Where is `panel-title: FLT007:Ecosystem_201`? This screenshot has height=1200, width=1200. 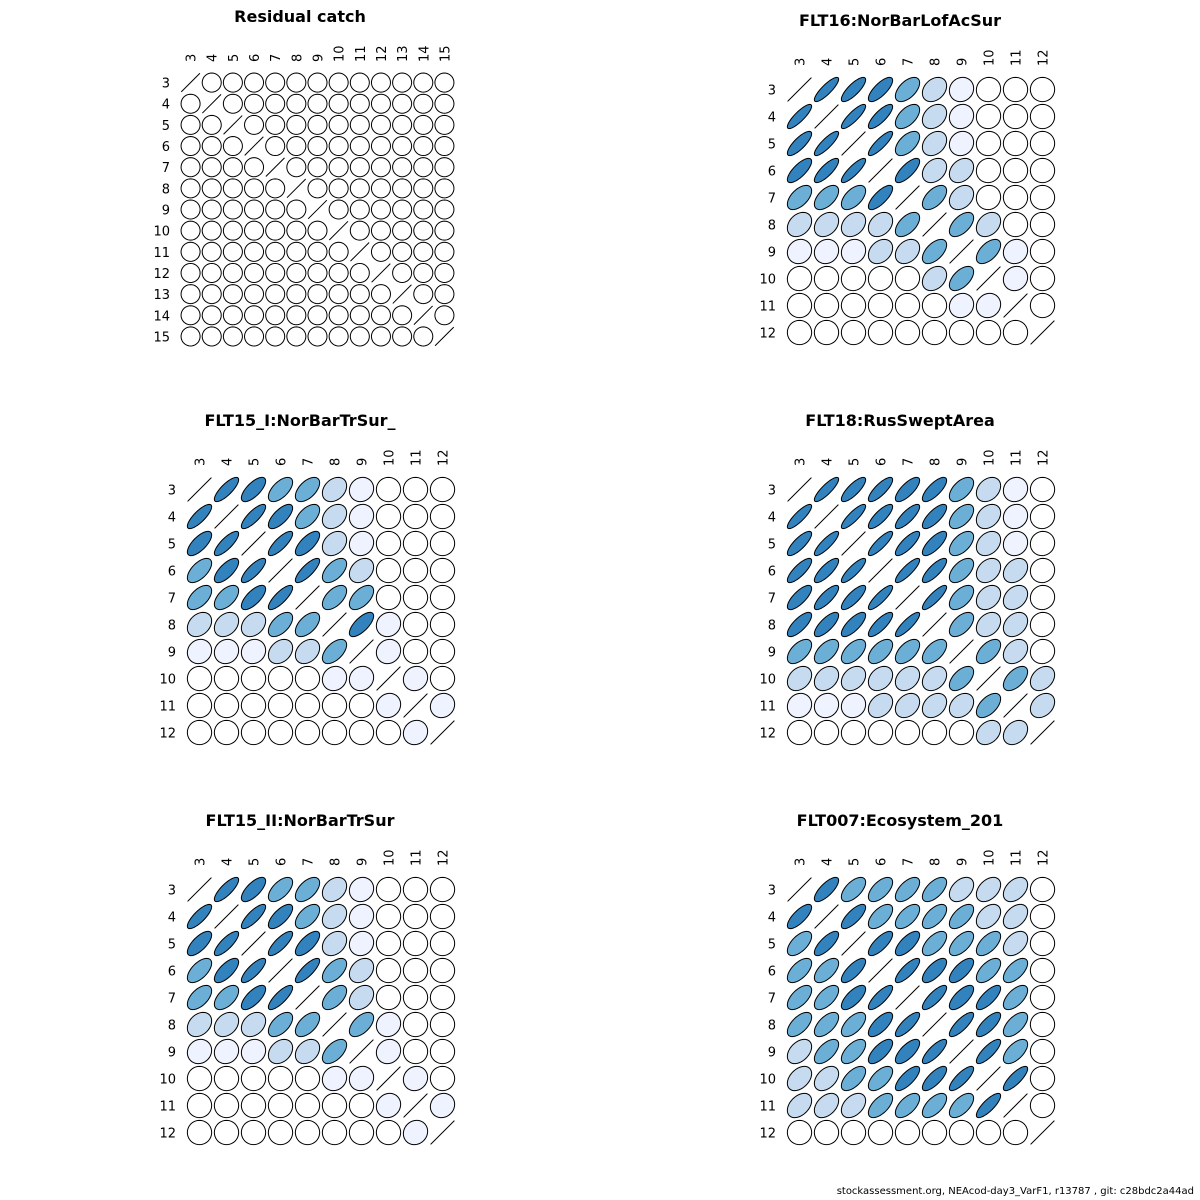
panel-title: FLT007:Ecosystem_201 is located at coordinates (900, 820).